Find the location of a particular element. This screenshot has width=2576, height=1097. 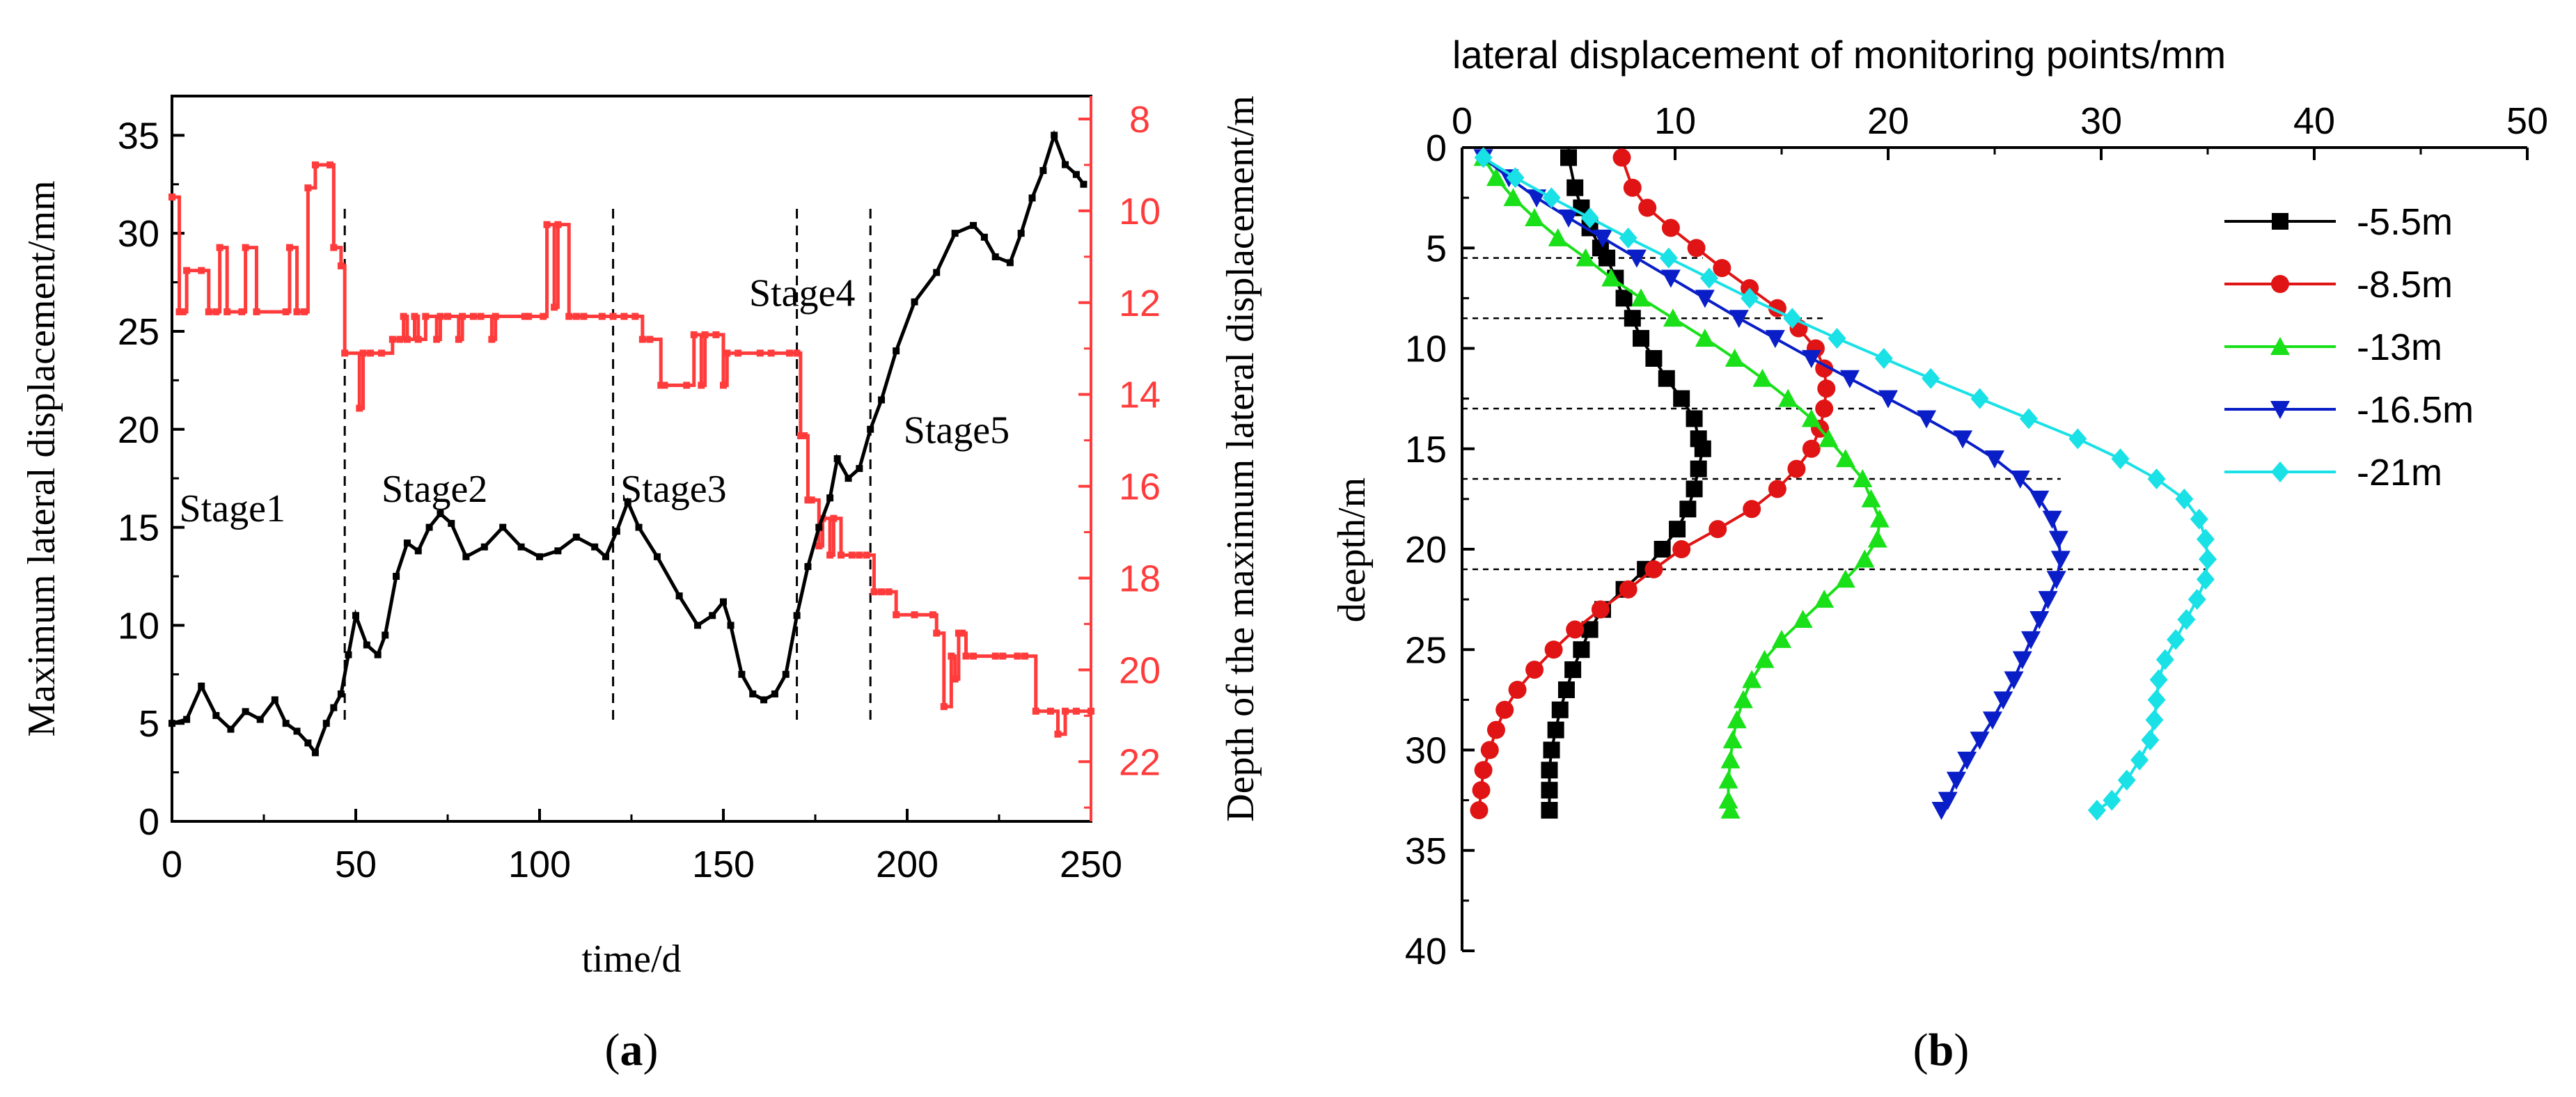

y2-tick-label: 10 is located at coordinates (1140, 211).